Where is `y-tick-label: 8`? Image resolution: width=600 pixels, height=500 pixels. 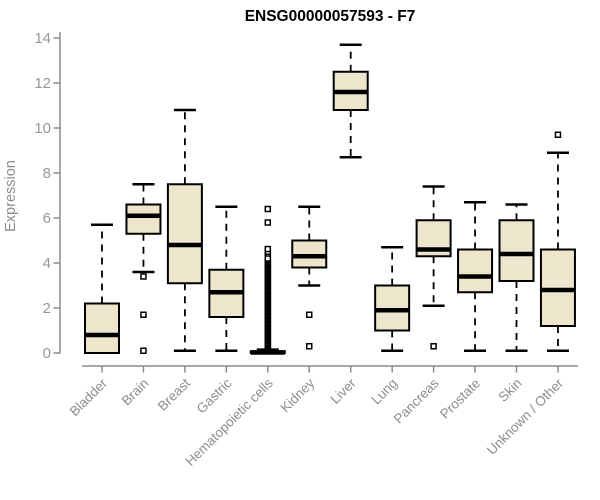 y-tick-label: 8 is located at coordinates (47, 173).